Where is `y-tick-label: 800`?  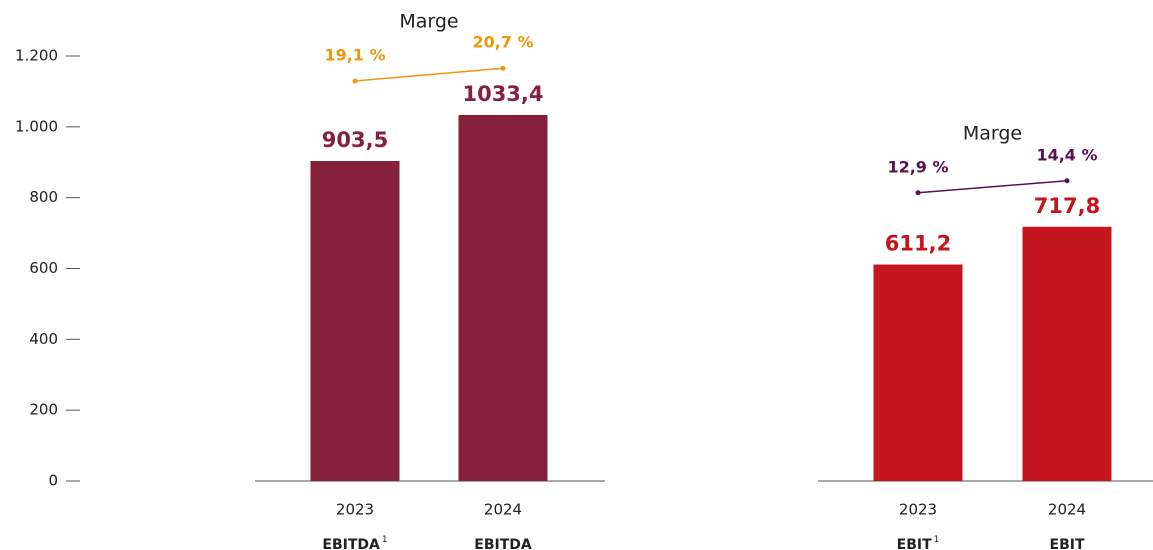 y-tick-label: 800 is located at coordinates (43, 197).